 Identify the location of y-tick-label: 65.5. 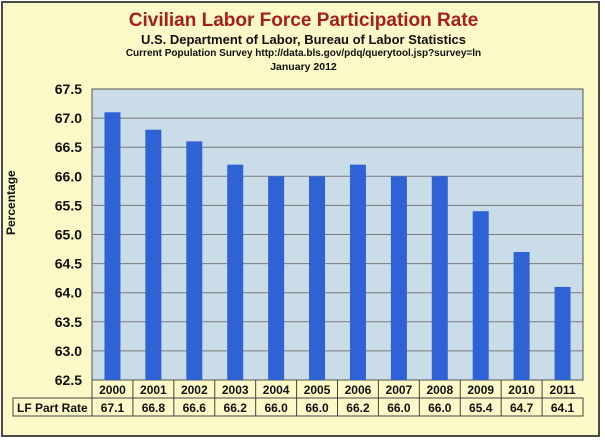
(68, 205).